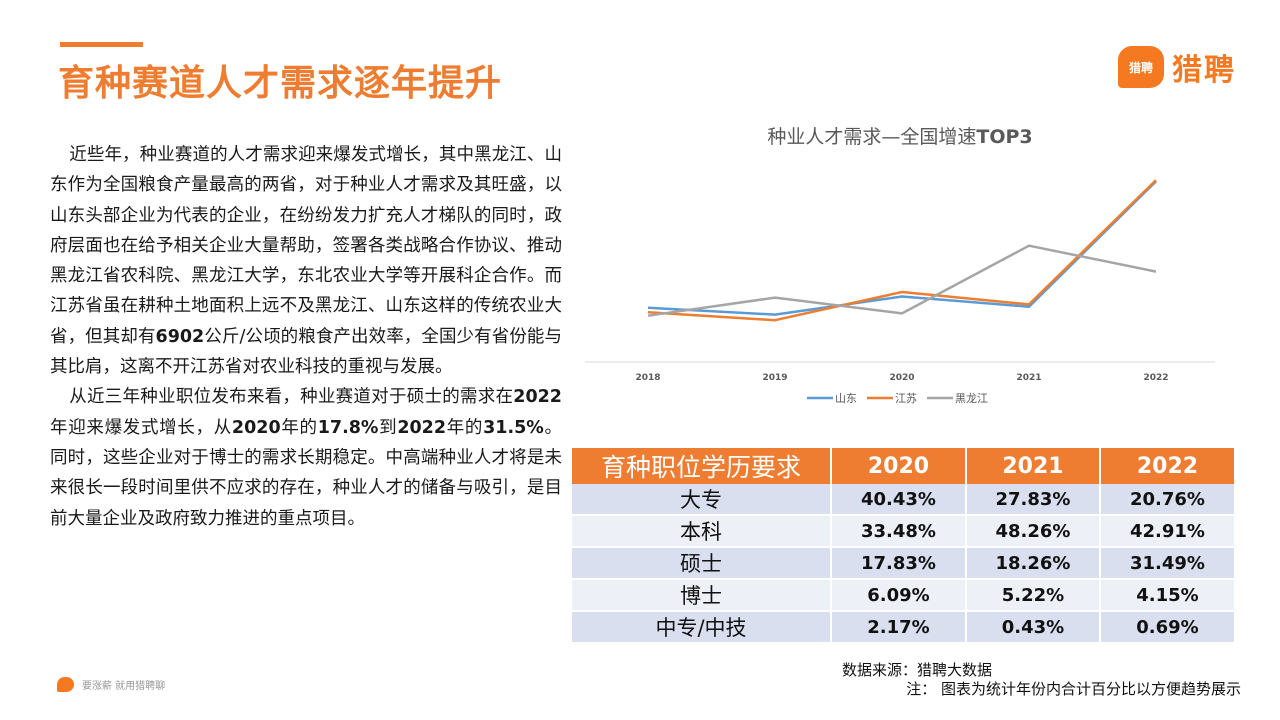  I want to click on table-header-row: 育种职位学历要求 2020 2021 2022, so click(903, 466).